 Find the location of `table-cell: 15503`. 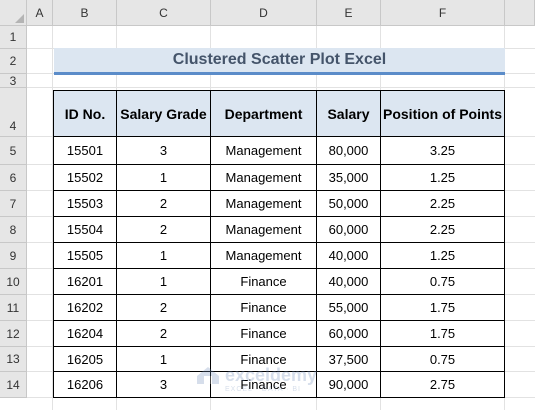

table-cell: 15503 is located at coordinates (85, 204).